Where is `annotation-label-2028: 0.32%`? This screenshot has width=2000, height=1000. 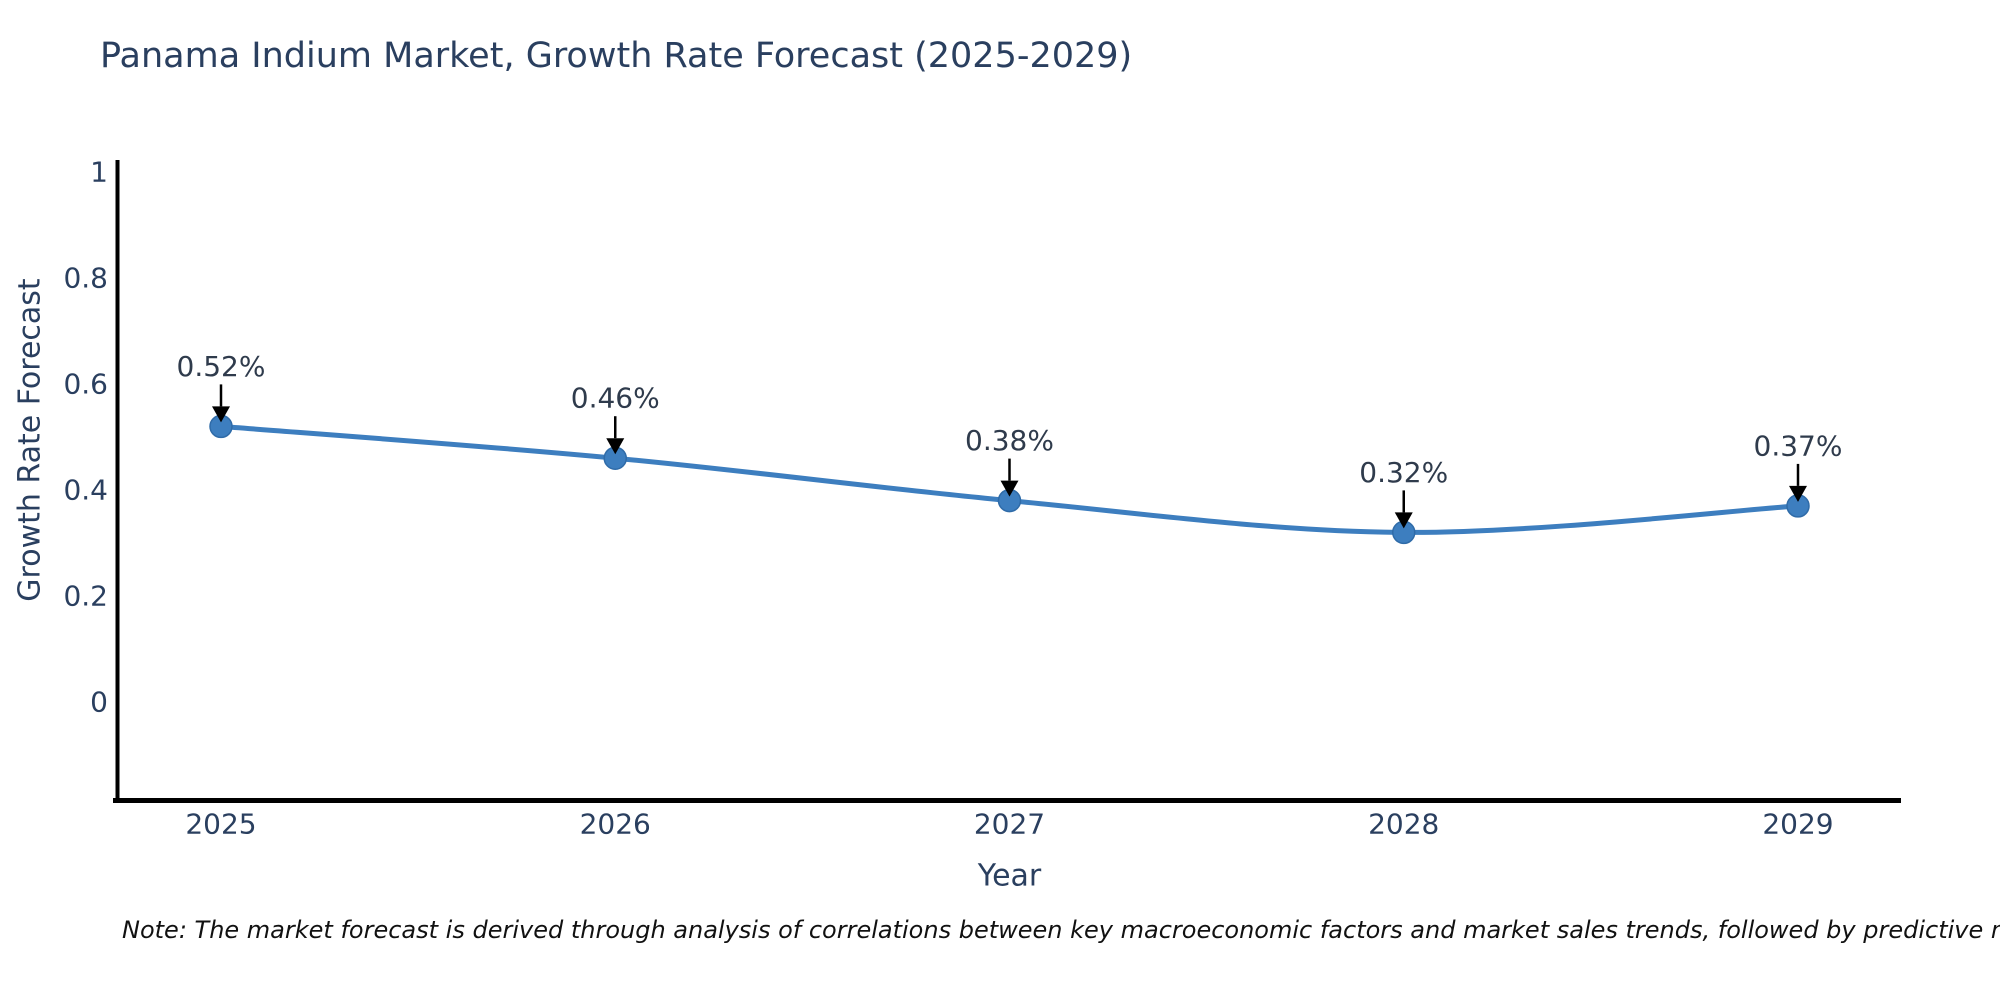
annotation-label-2028: 0.32% is located at coordinates (1403, 472).